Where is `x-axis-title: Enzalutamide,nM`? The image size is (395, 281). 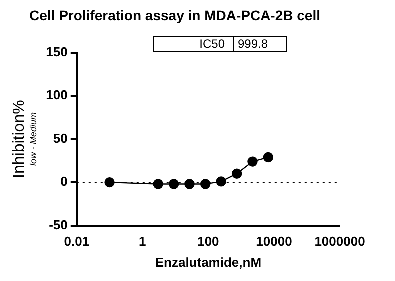 x-axis-title: Enzalutamide,nM is located at coordinates (208, 262).